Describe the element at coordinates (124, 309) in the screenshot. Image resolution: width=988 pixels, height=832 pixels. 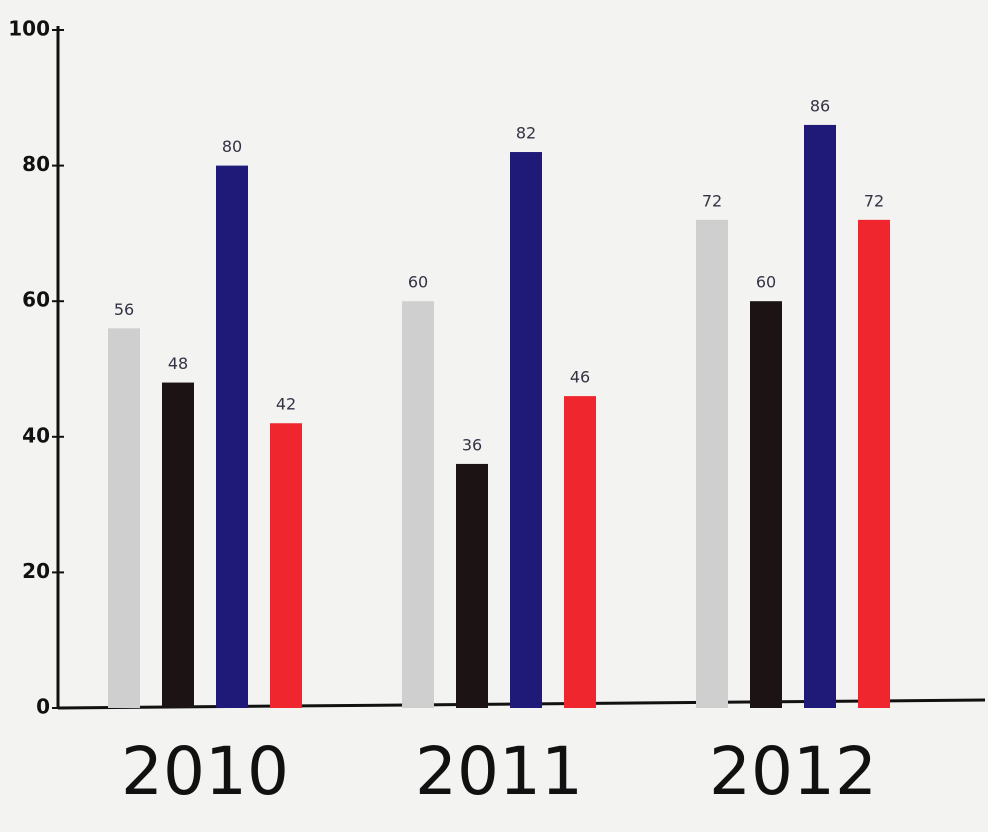
I see `value-label: 56` at that location.